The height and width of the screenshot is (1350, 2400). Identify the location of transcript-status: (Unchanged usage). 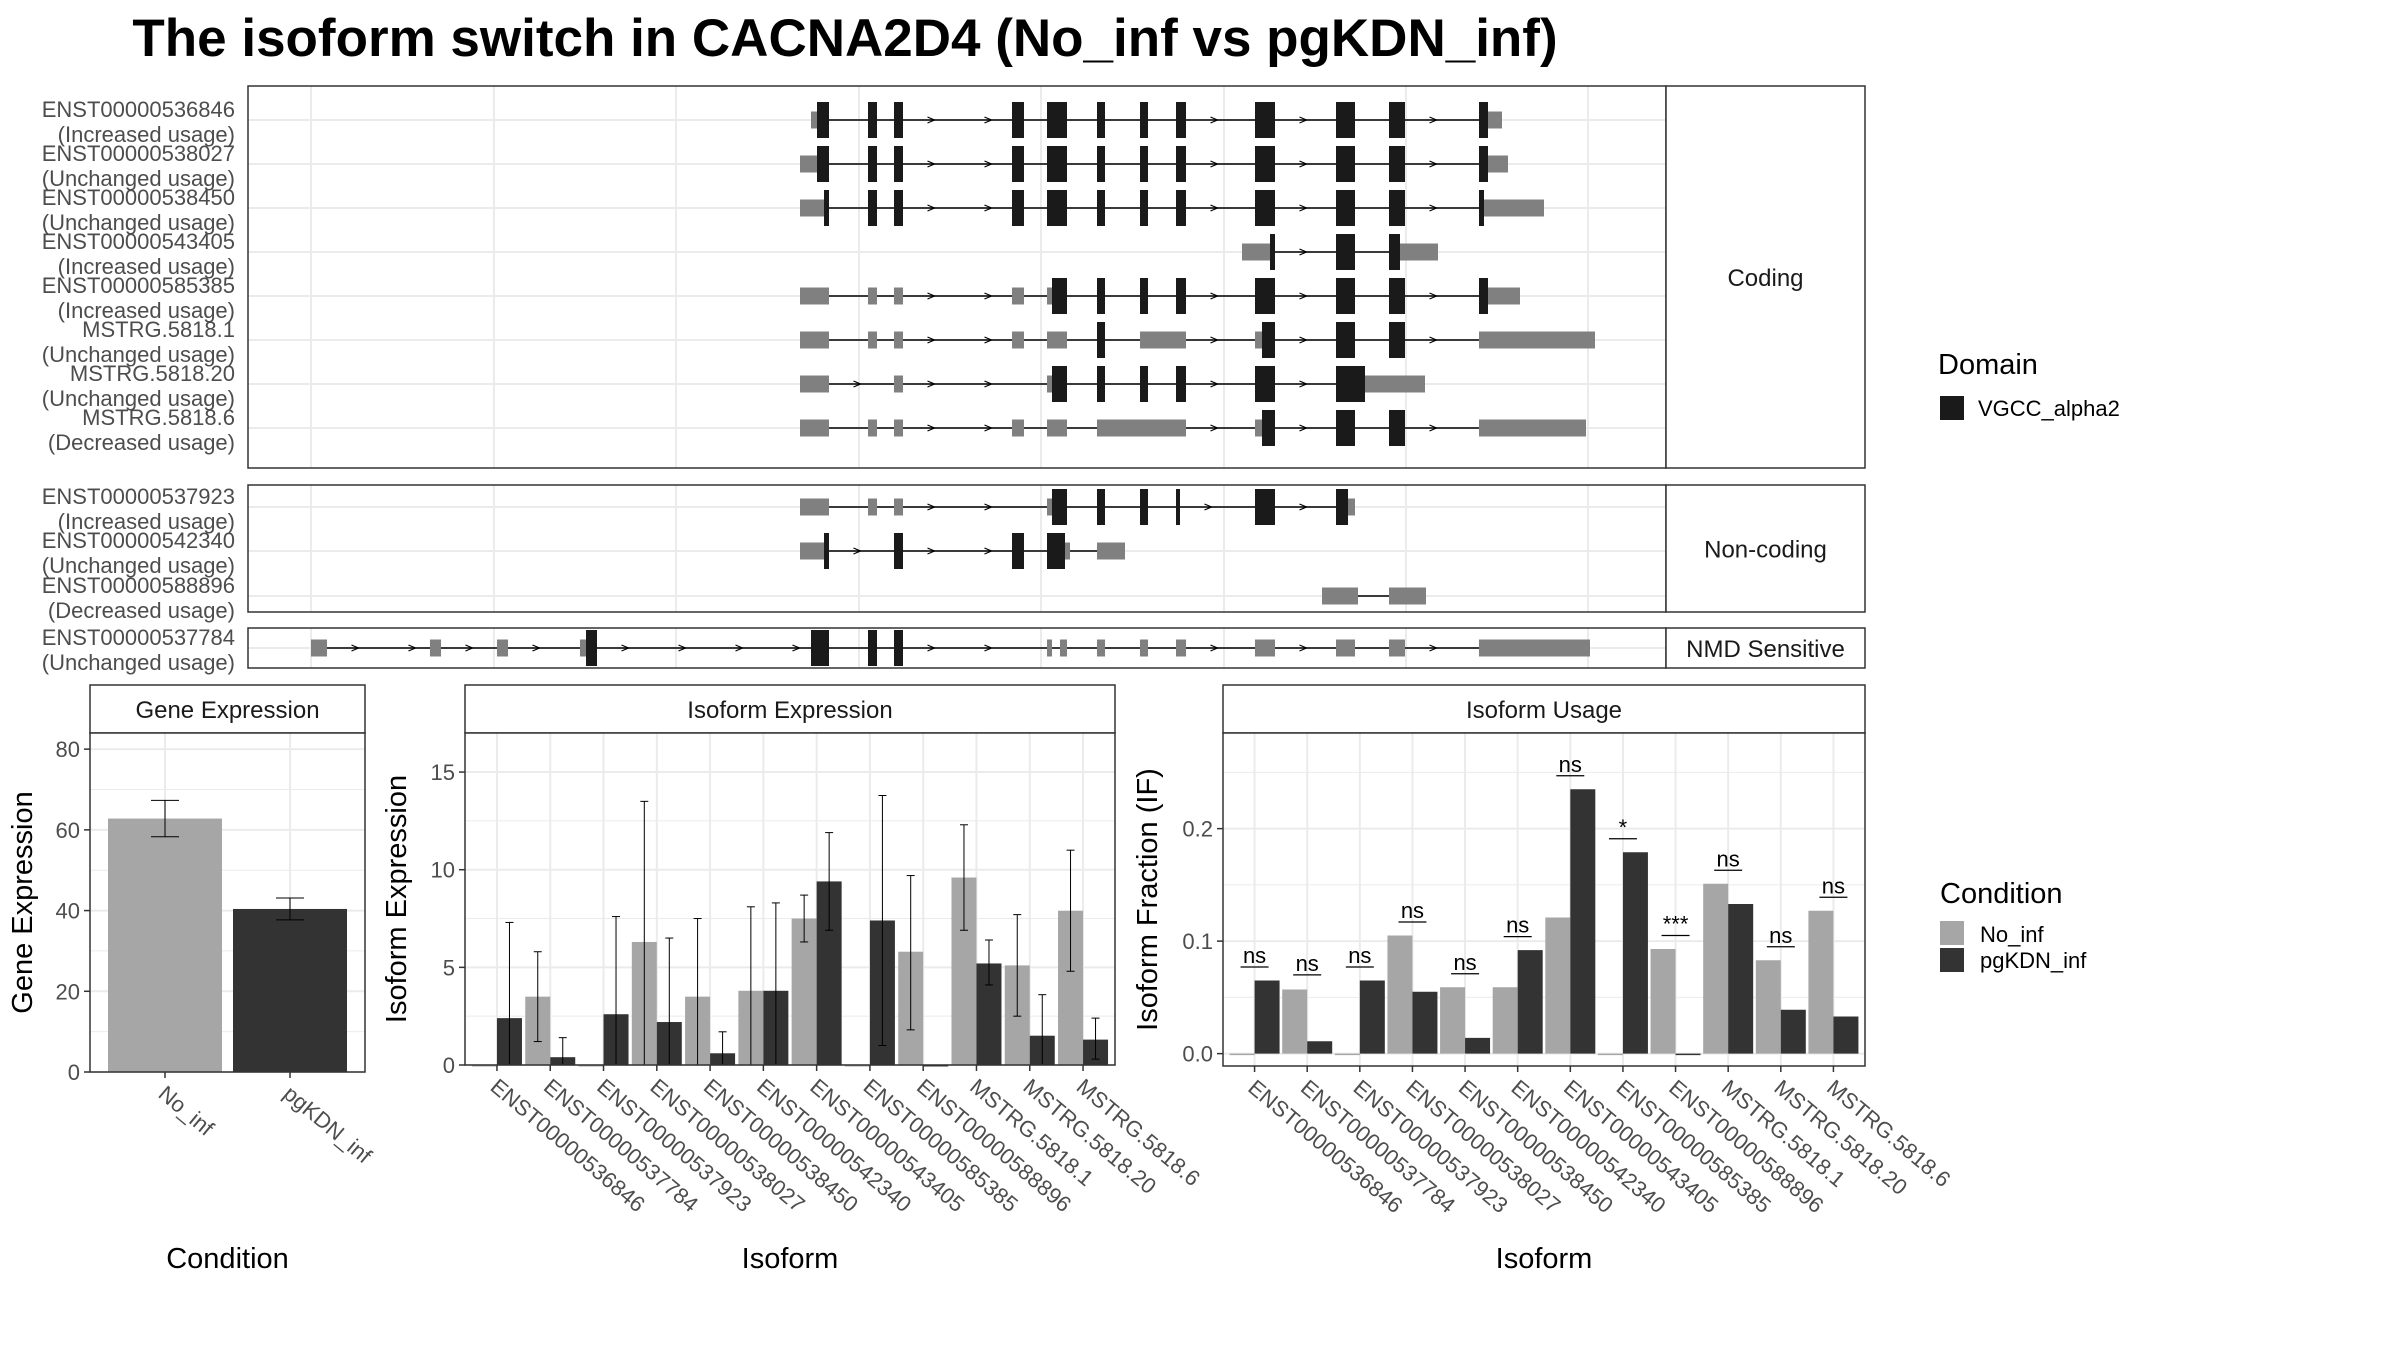
(138, 662).